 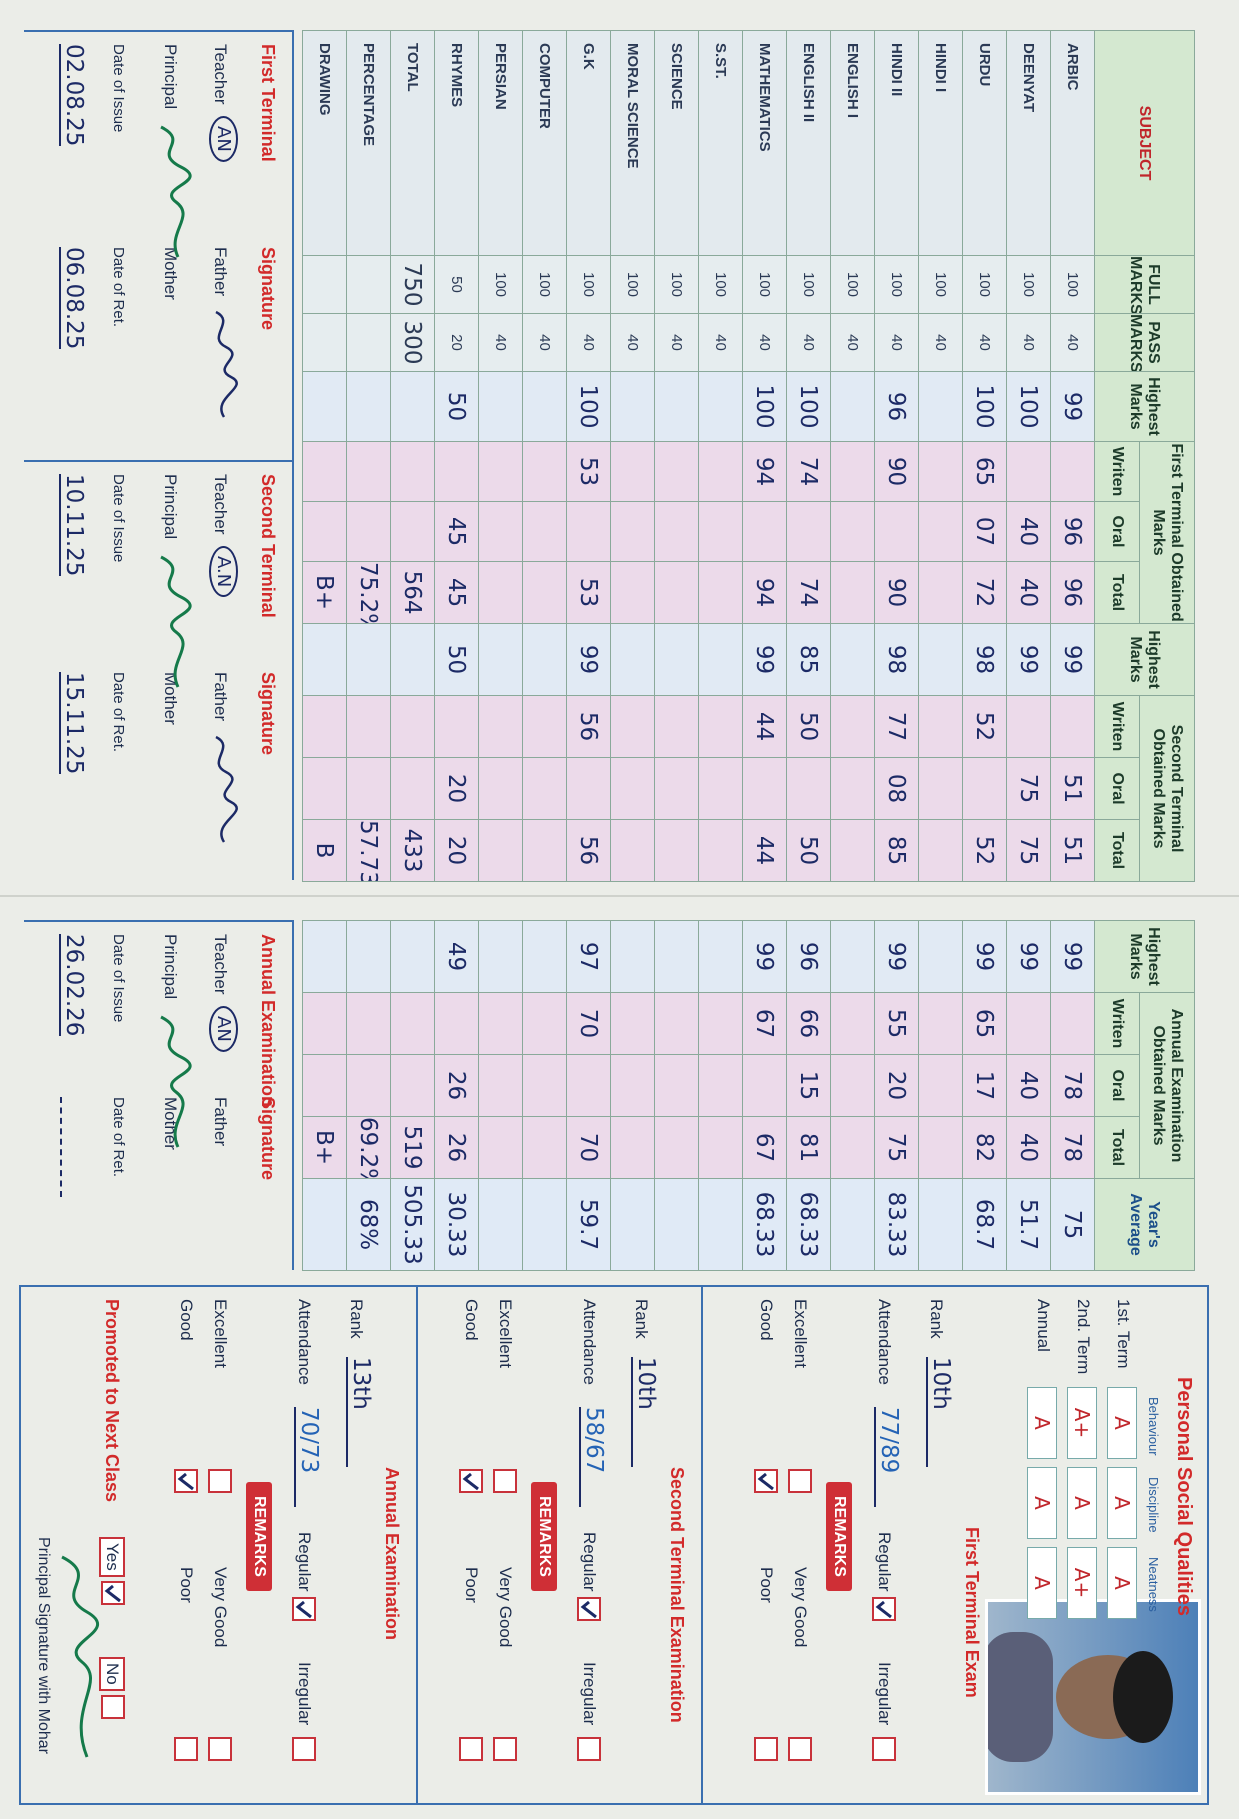 What do you see at coordinates (324, 143) in the screenshot?
I see `subject: DRAWING` at bounding box center [324, 143].